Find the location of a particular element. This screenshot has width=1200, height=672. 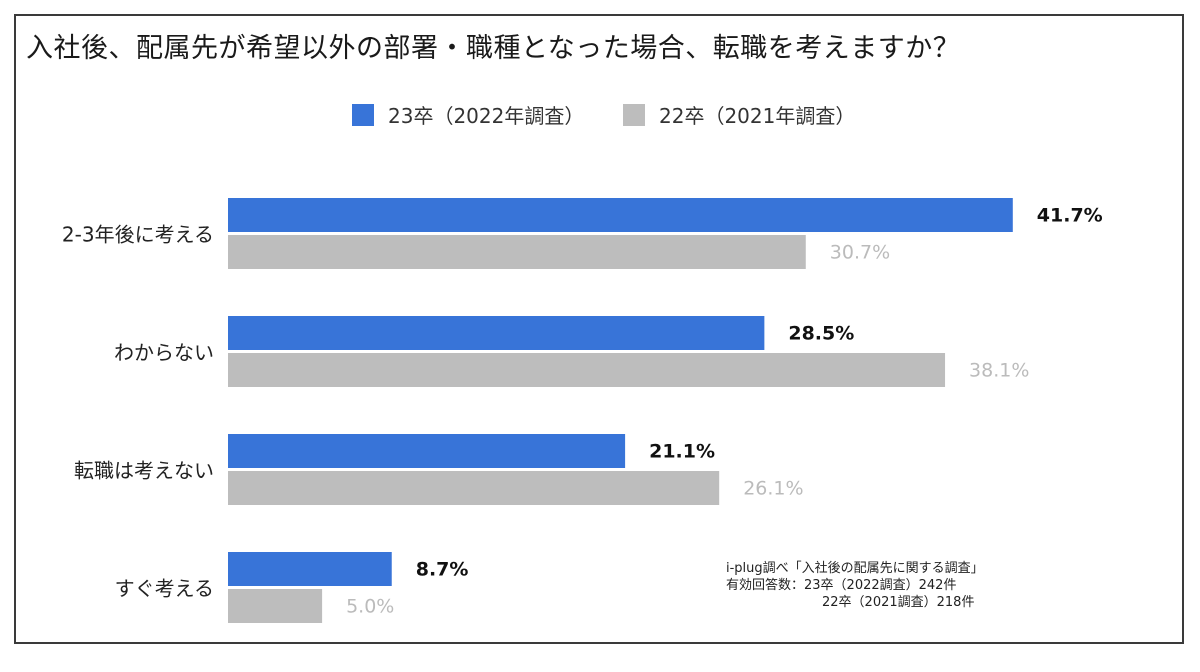

data-label-22sotsu: 5.0% is located at coordinates (370, 607).